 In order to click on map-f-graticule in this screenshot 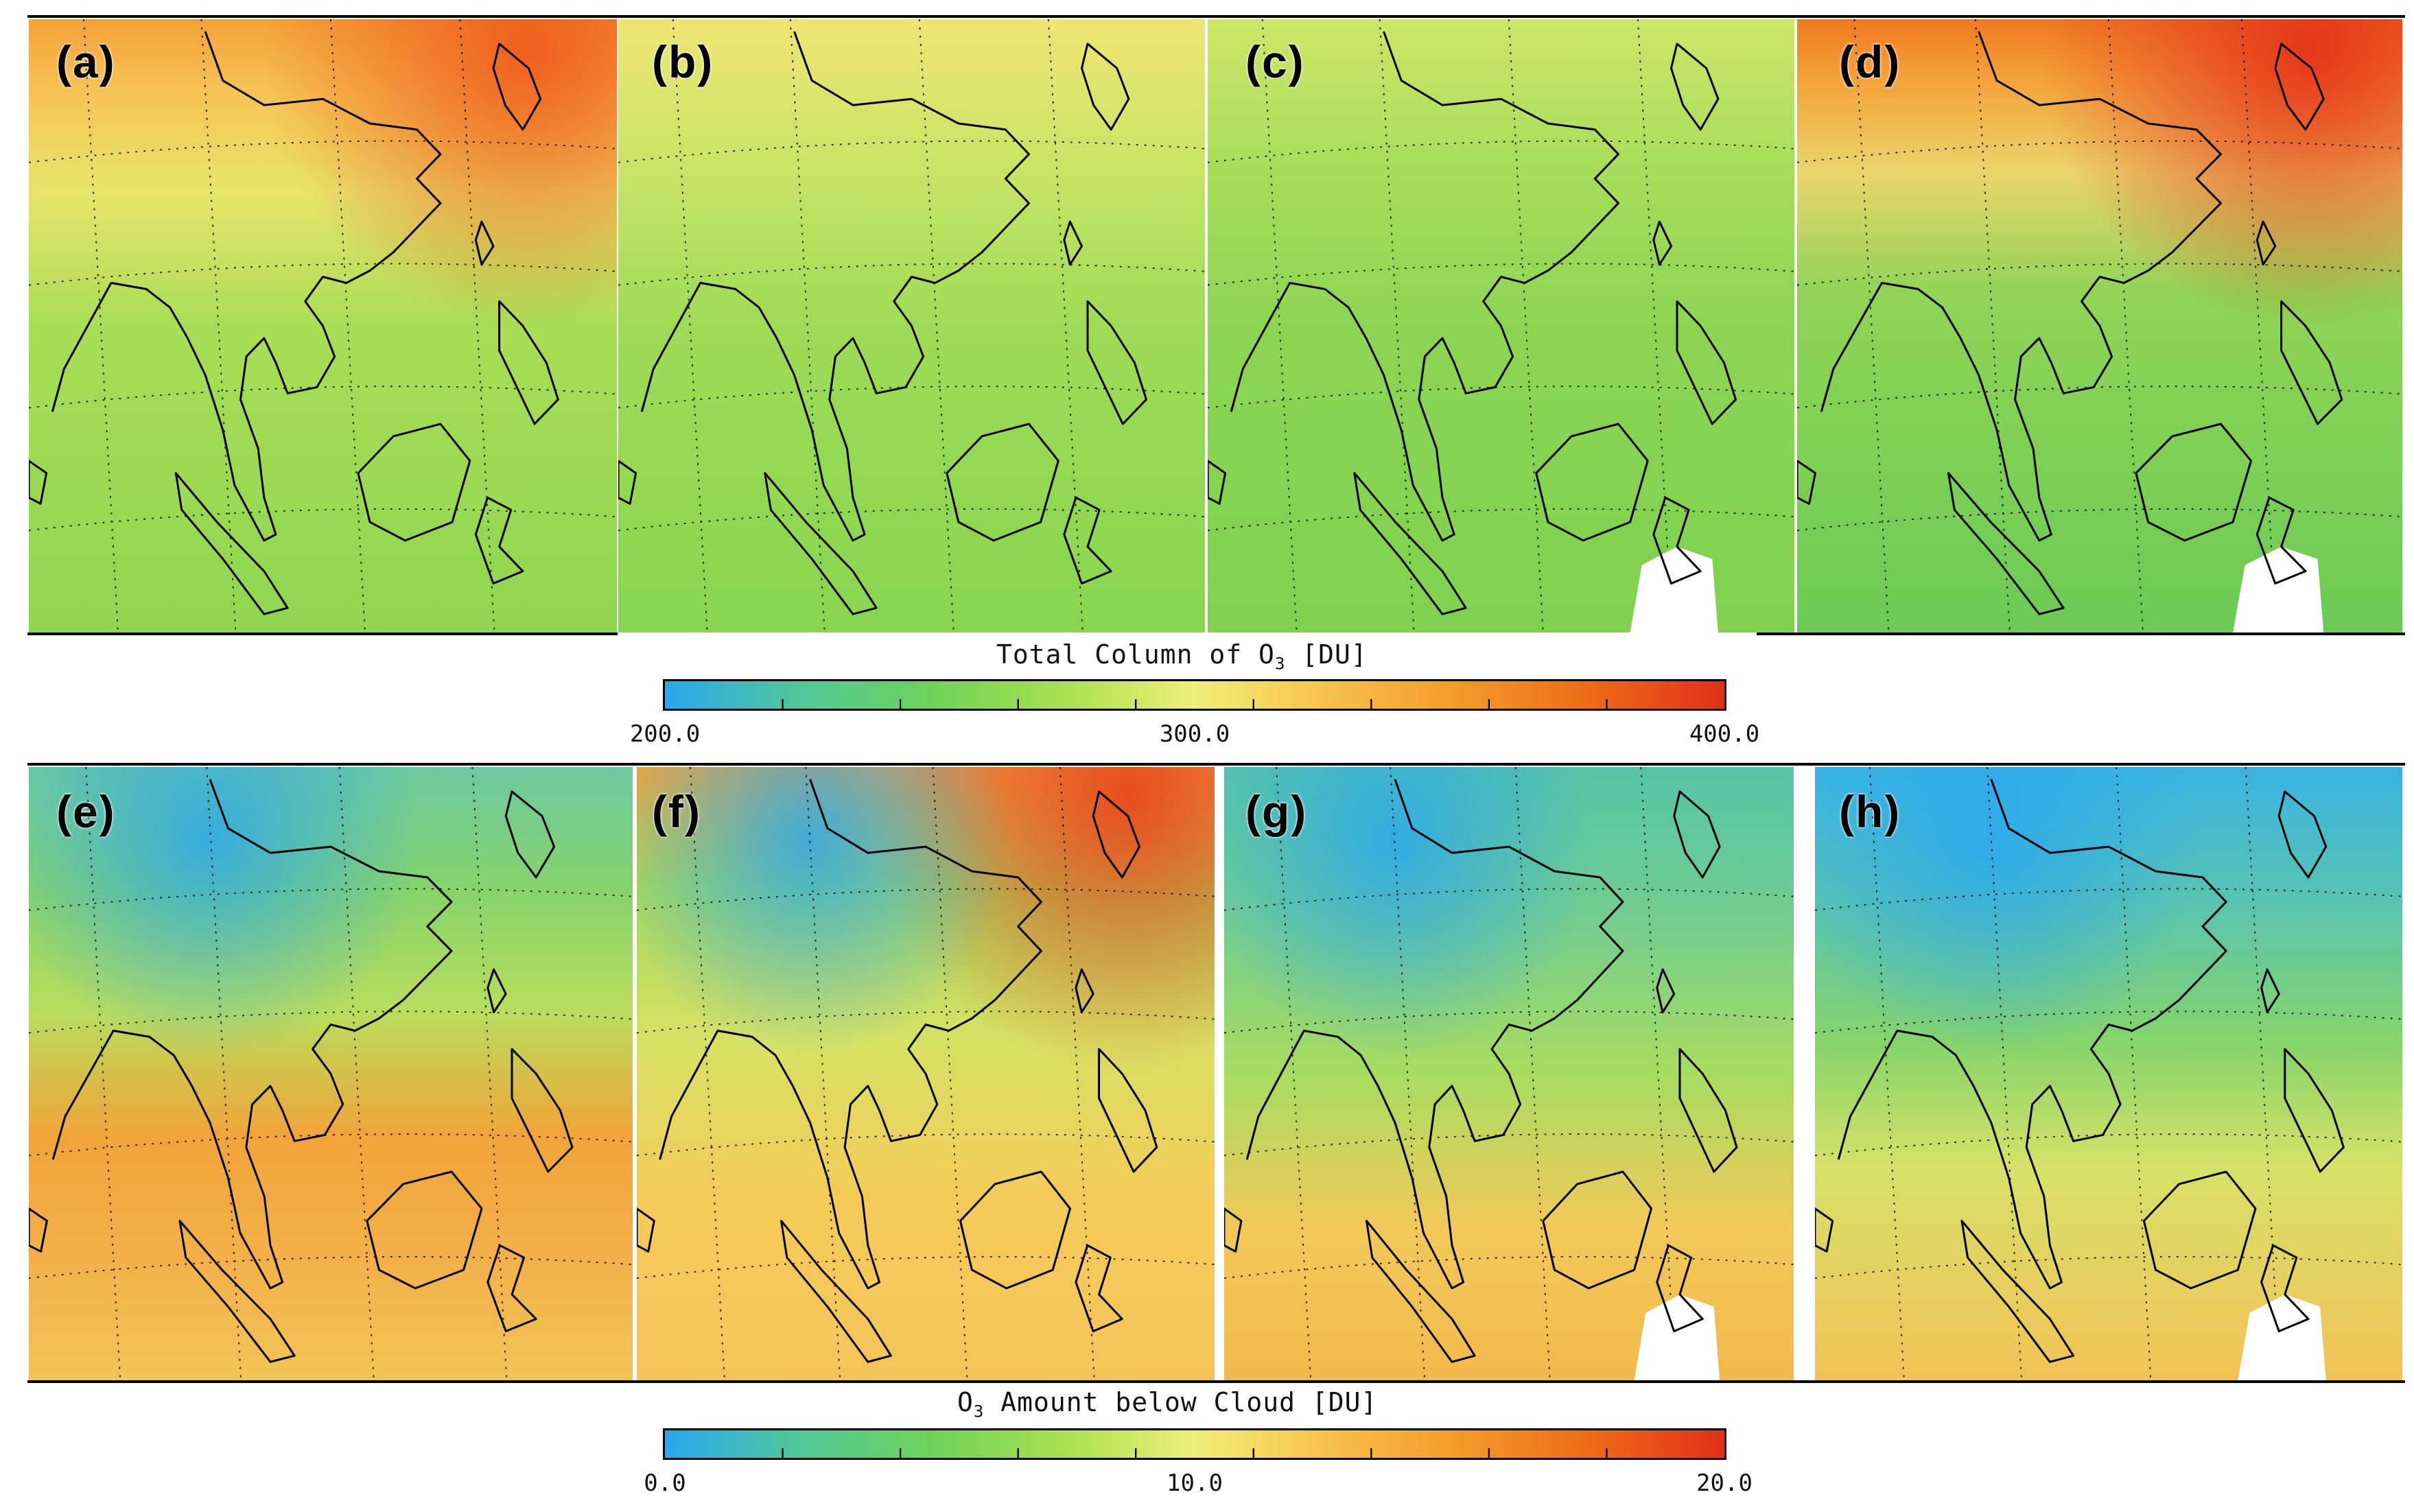, I will do `click(926, 1073)`.